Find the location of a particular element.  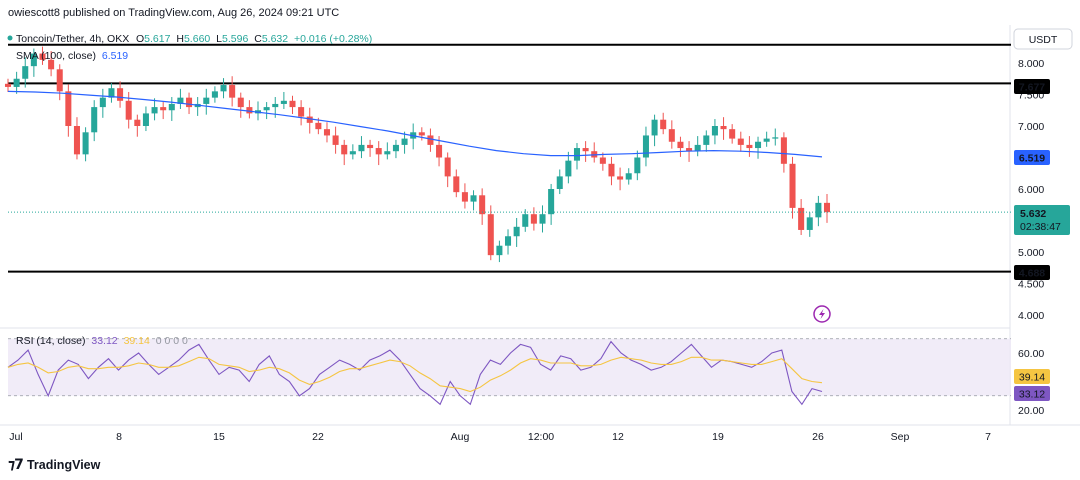

sma-legend: SMA (100, close) 6.519 is located at coordinates (72, 56).